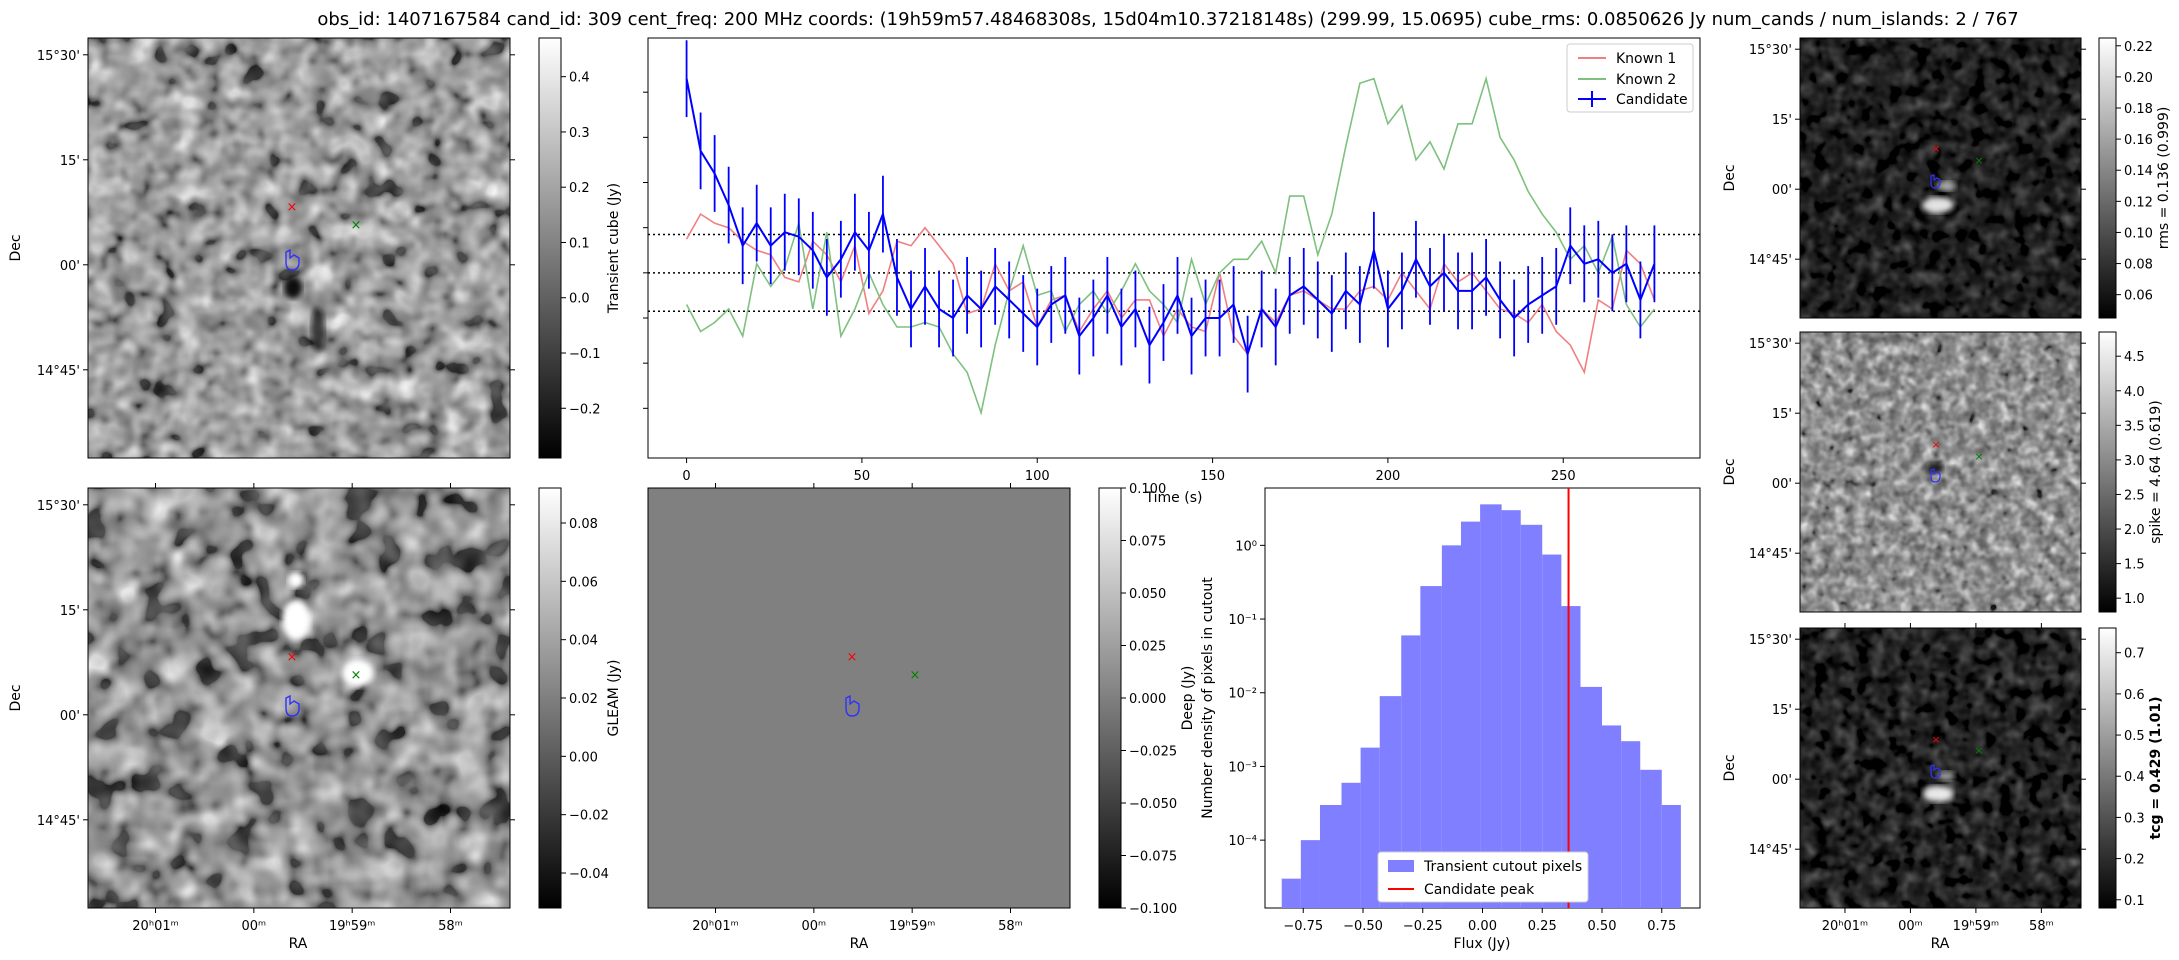 This screenshot has width=2179, height=960. Describe the element at coordinates (2134, 461) in the screenshot. I see `colorbar-tick-label: 3.0` at that location.